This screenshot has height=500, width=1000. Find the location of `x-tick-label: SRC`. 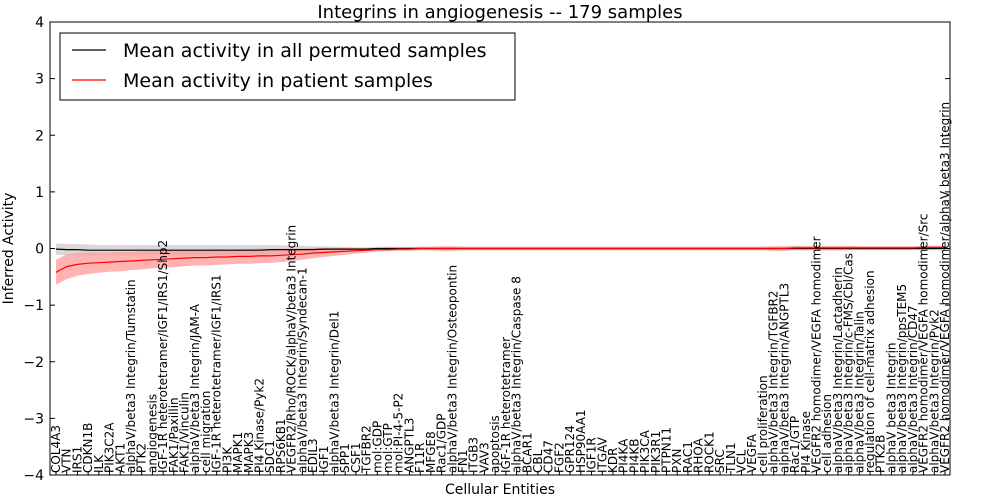

x-tick-label: SRC is located at coordinates (720, 461).